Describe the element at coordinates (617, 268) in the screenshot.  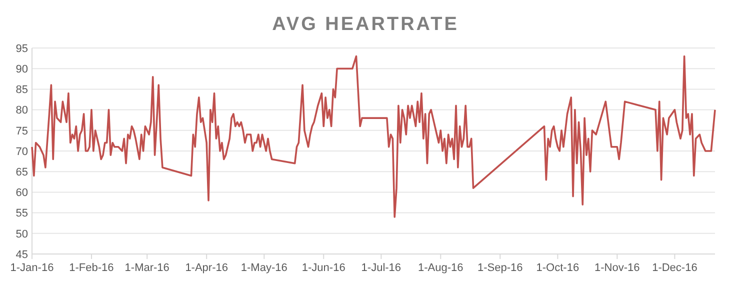
I see `x-tick-label: 1-Nov-16` at that location.